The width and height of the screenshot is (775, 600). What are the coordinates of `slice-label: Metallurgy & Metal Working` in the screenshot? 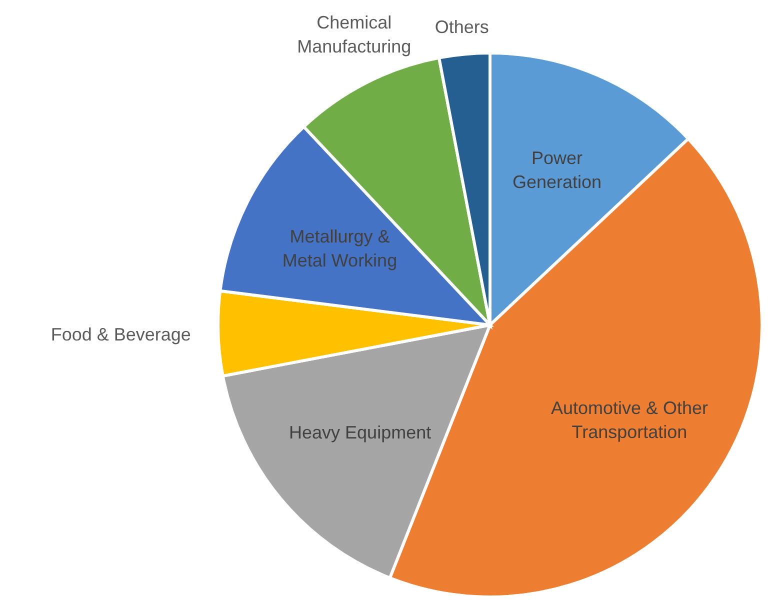 It's located at (340, 248).